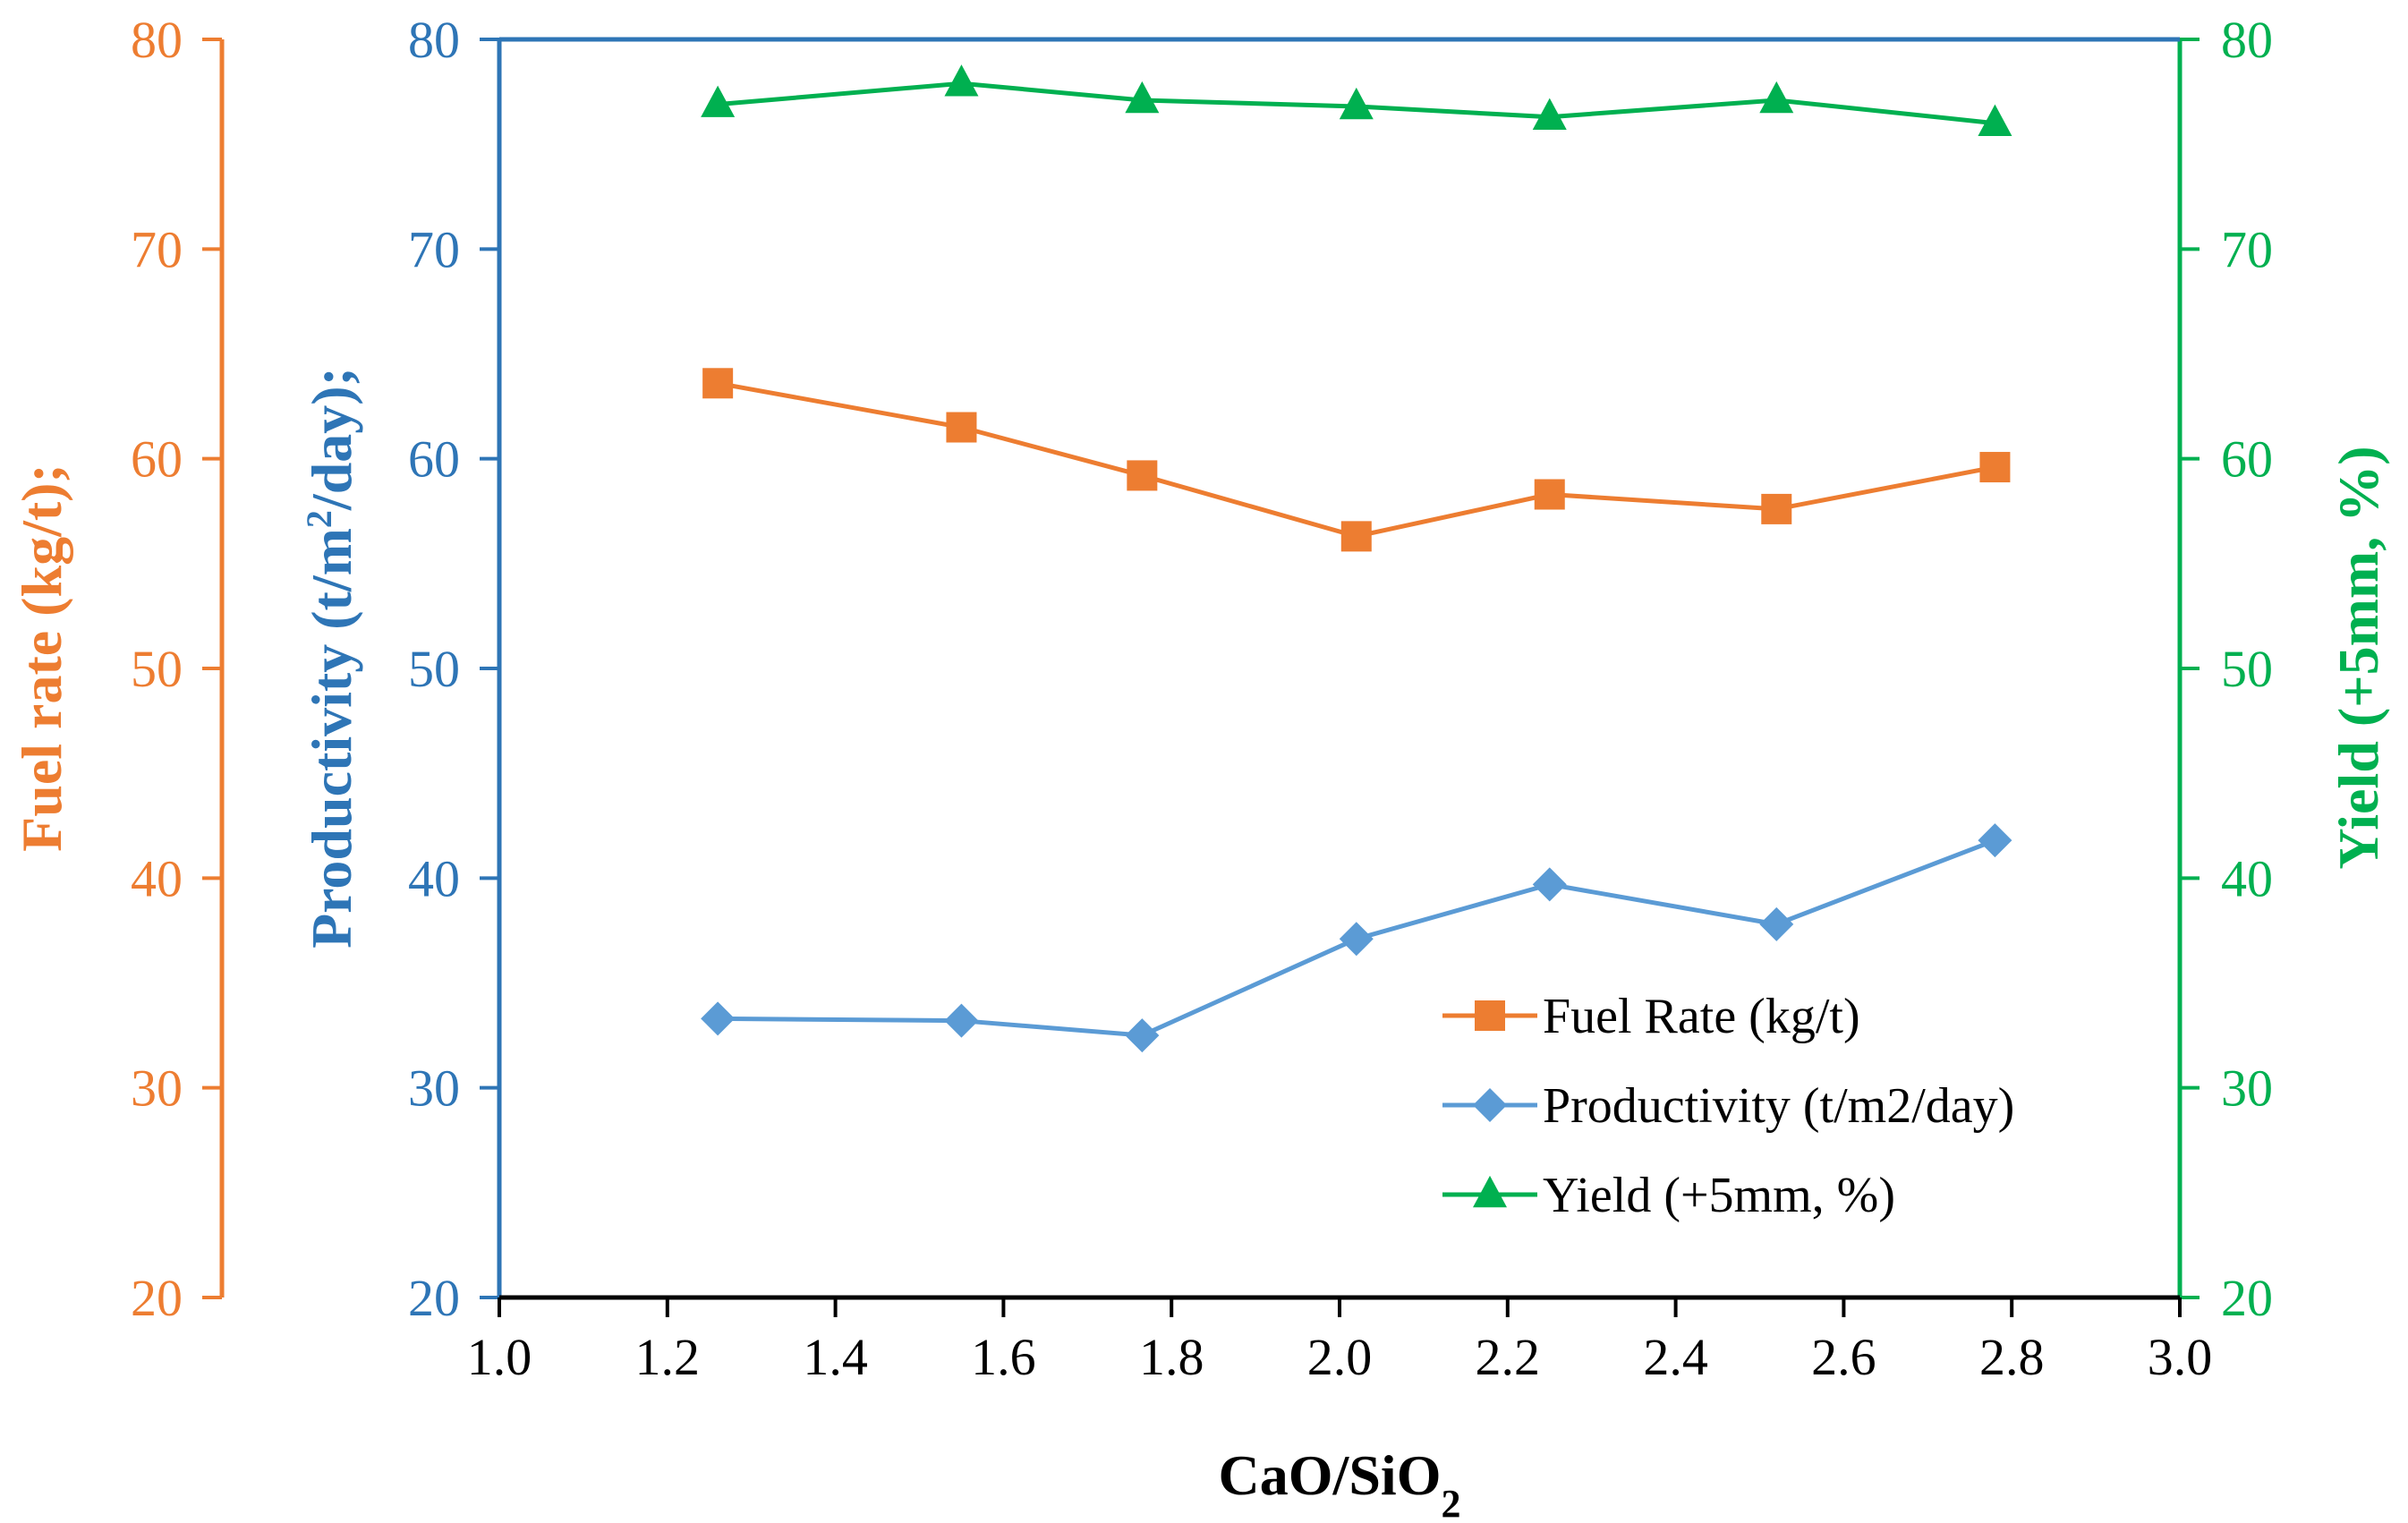 This screenshot has width=2408, height=1523. Describe the element at coordinates (434, 1088) in the screenshot. I see `productivity-tick-label: 30` at that location.